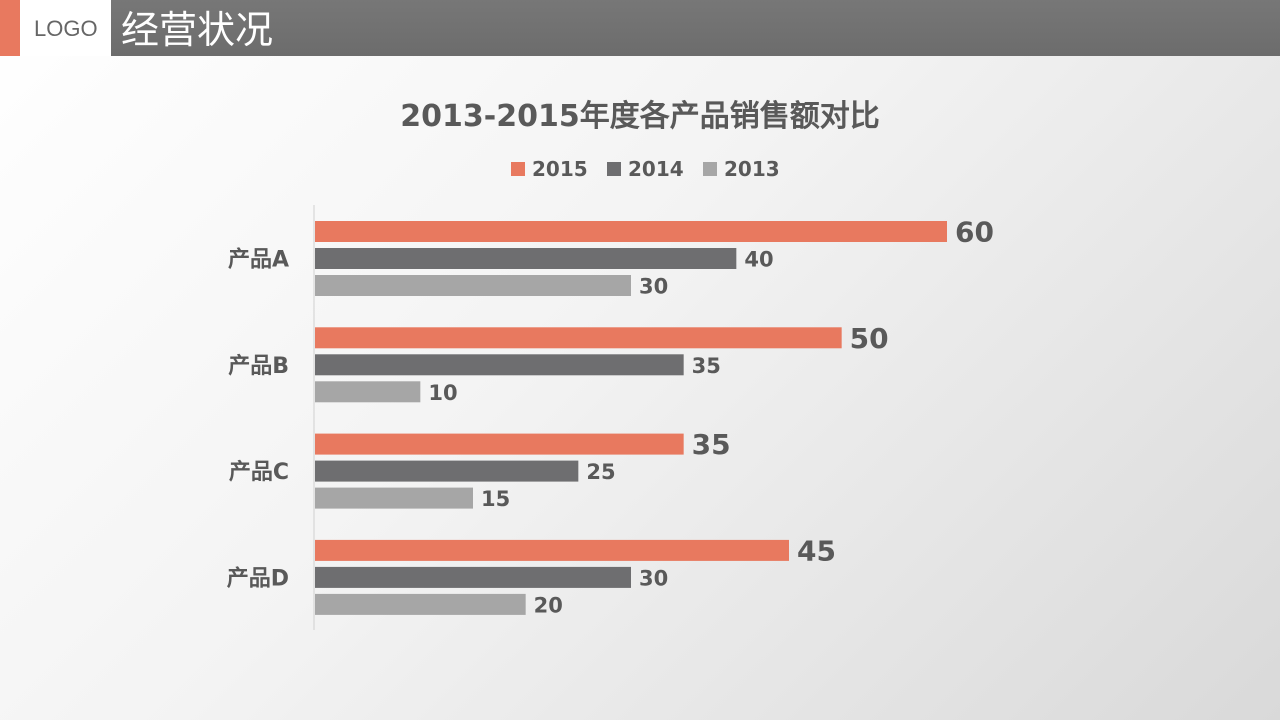  I want to click on legend-swatch-2014, so click(614, 169).